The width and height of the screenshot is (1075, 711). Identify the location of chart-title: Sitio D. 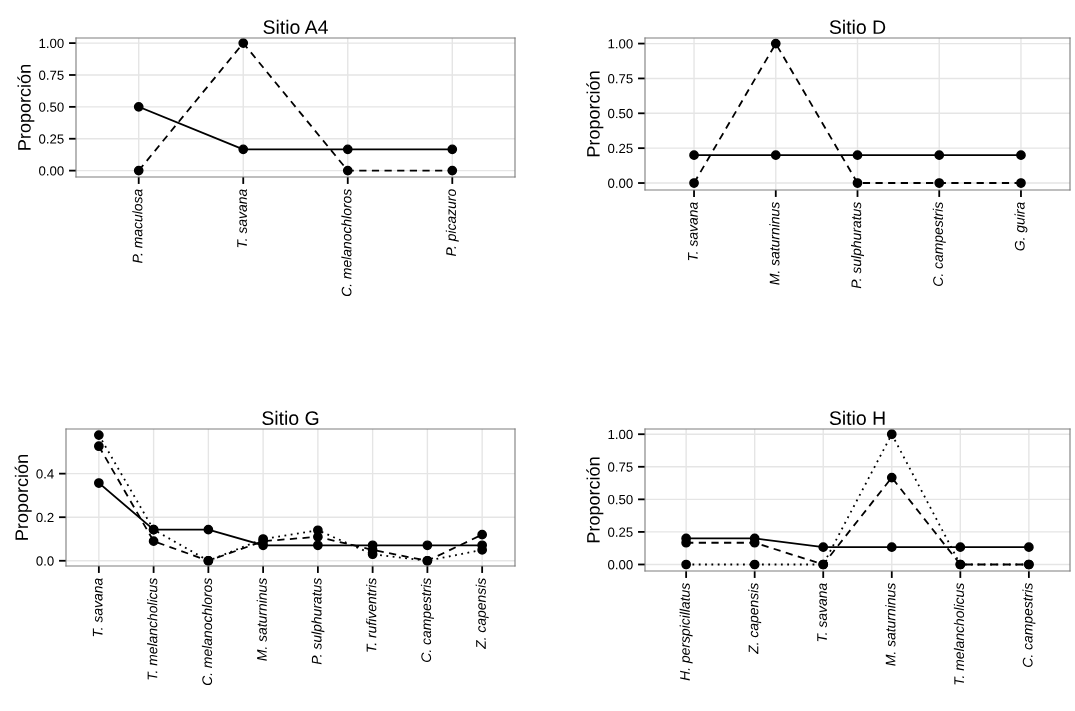
(857, 27).